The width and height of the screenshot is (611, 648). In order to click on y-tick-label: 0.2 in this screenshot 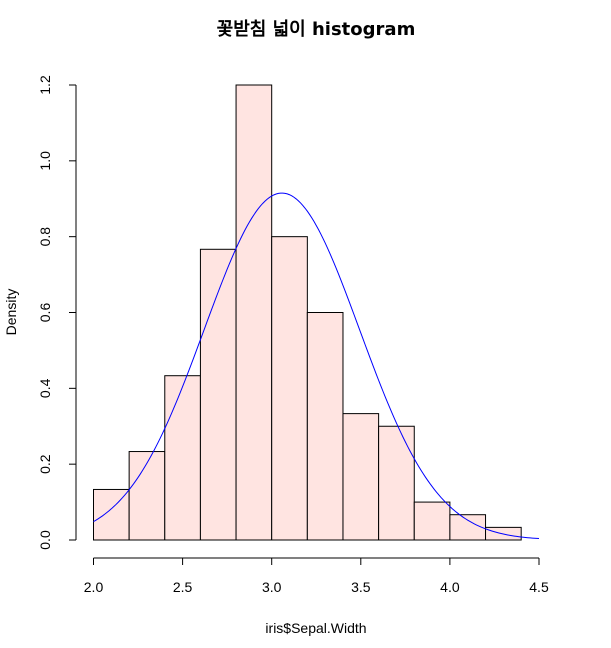, I will do `click(45, 464)`.